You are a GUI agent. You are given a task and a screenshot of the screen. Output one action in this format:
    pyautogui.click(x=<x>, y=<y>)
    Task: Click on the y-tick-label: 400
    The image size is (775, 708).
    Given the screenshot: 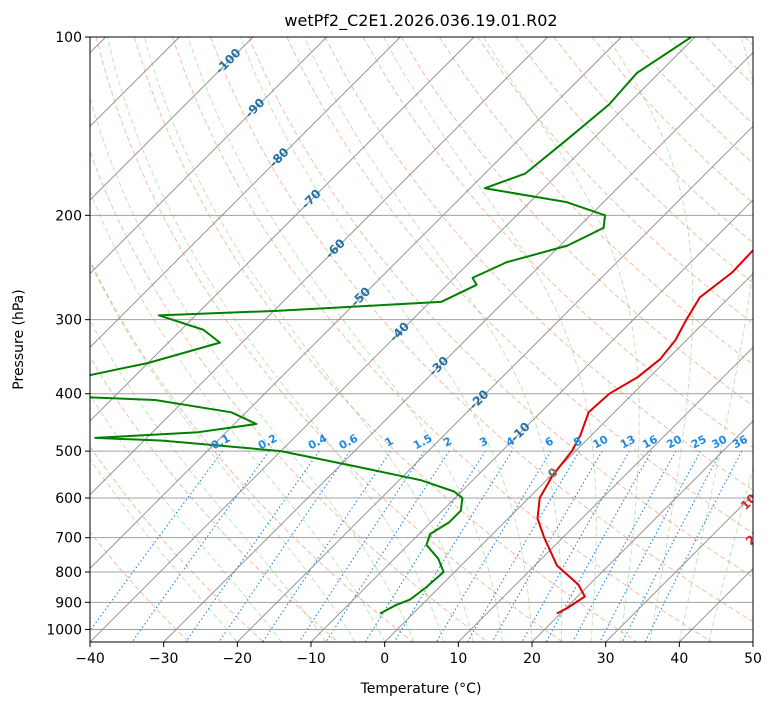 What is the action you would take?
    pyautogui.click(x=68, y=395)
    